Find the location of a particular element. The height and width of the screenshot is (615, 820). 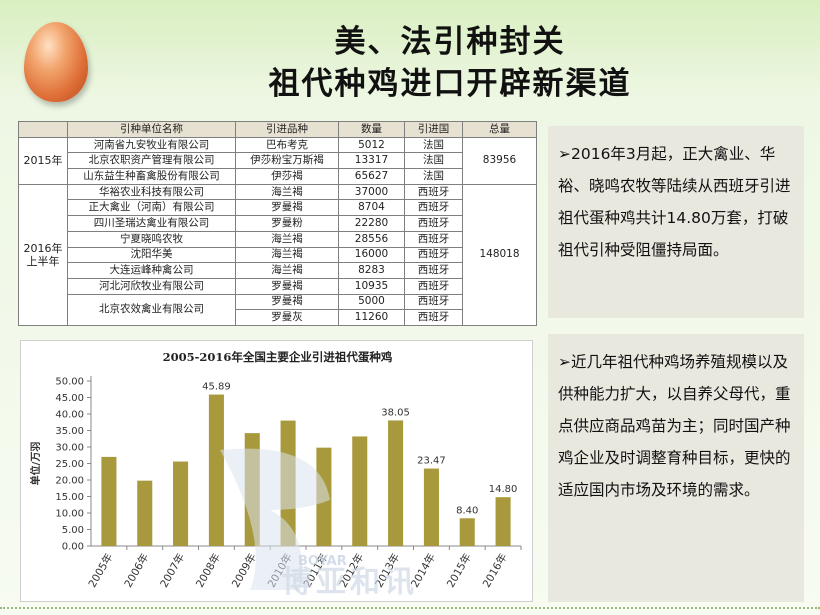

slide-title-line1: 美、法引种封关 is located at coordinates (450, 42).